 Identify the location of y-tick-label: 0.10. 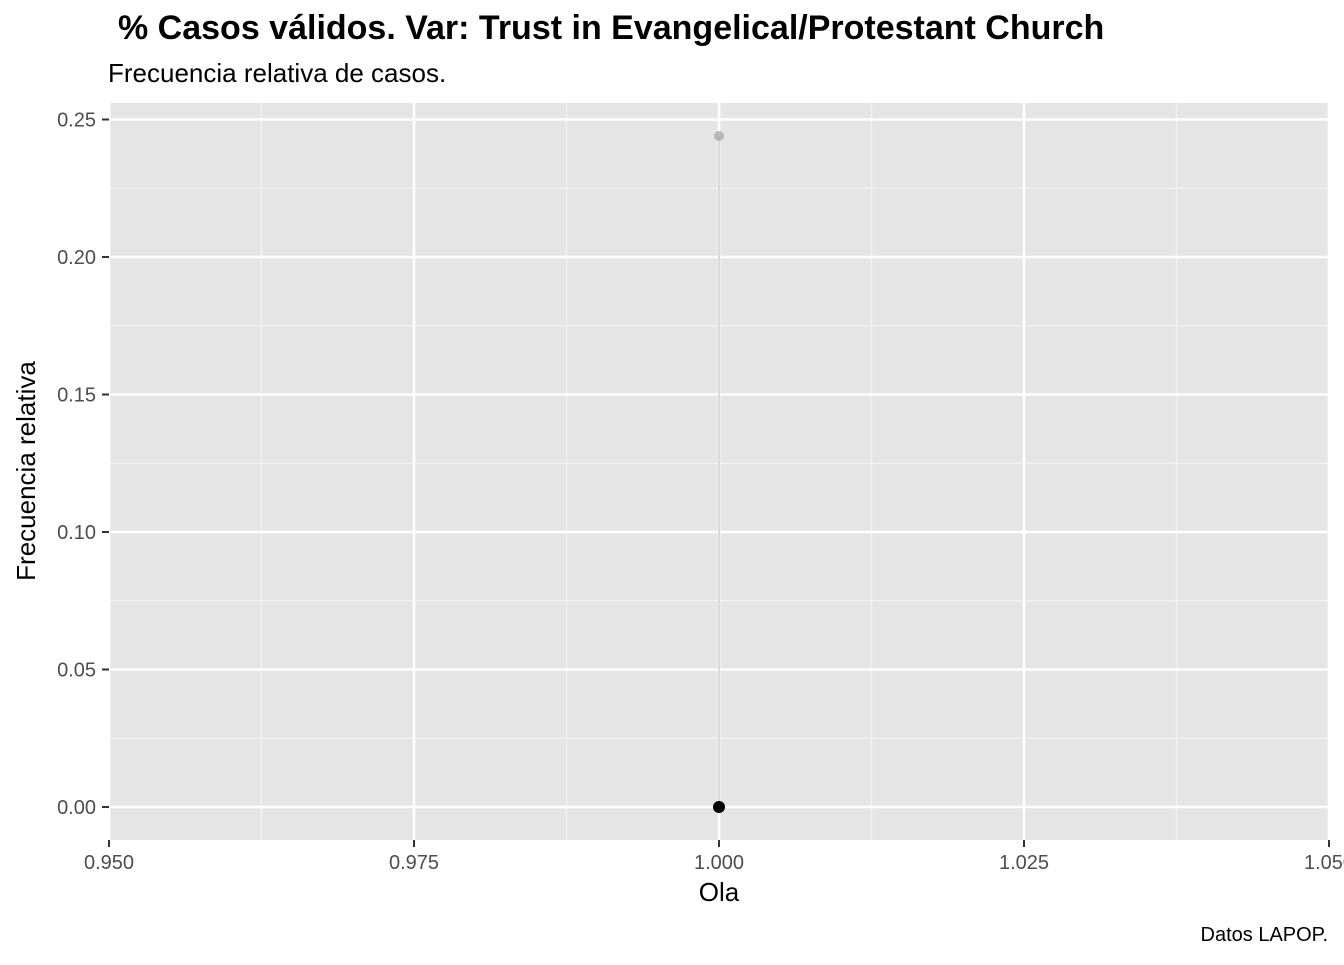
(76, 533).